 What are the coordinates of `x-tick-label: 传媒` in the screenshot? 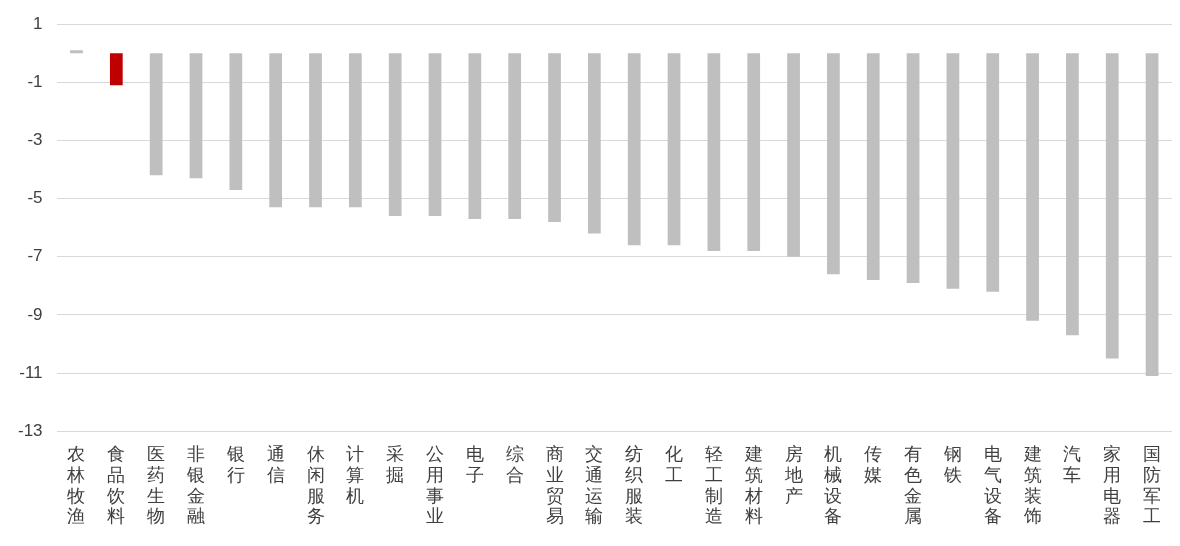 It's located at (873, 464).